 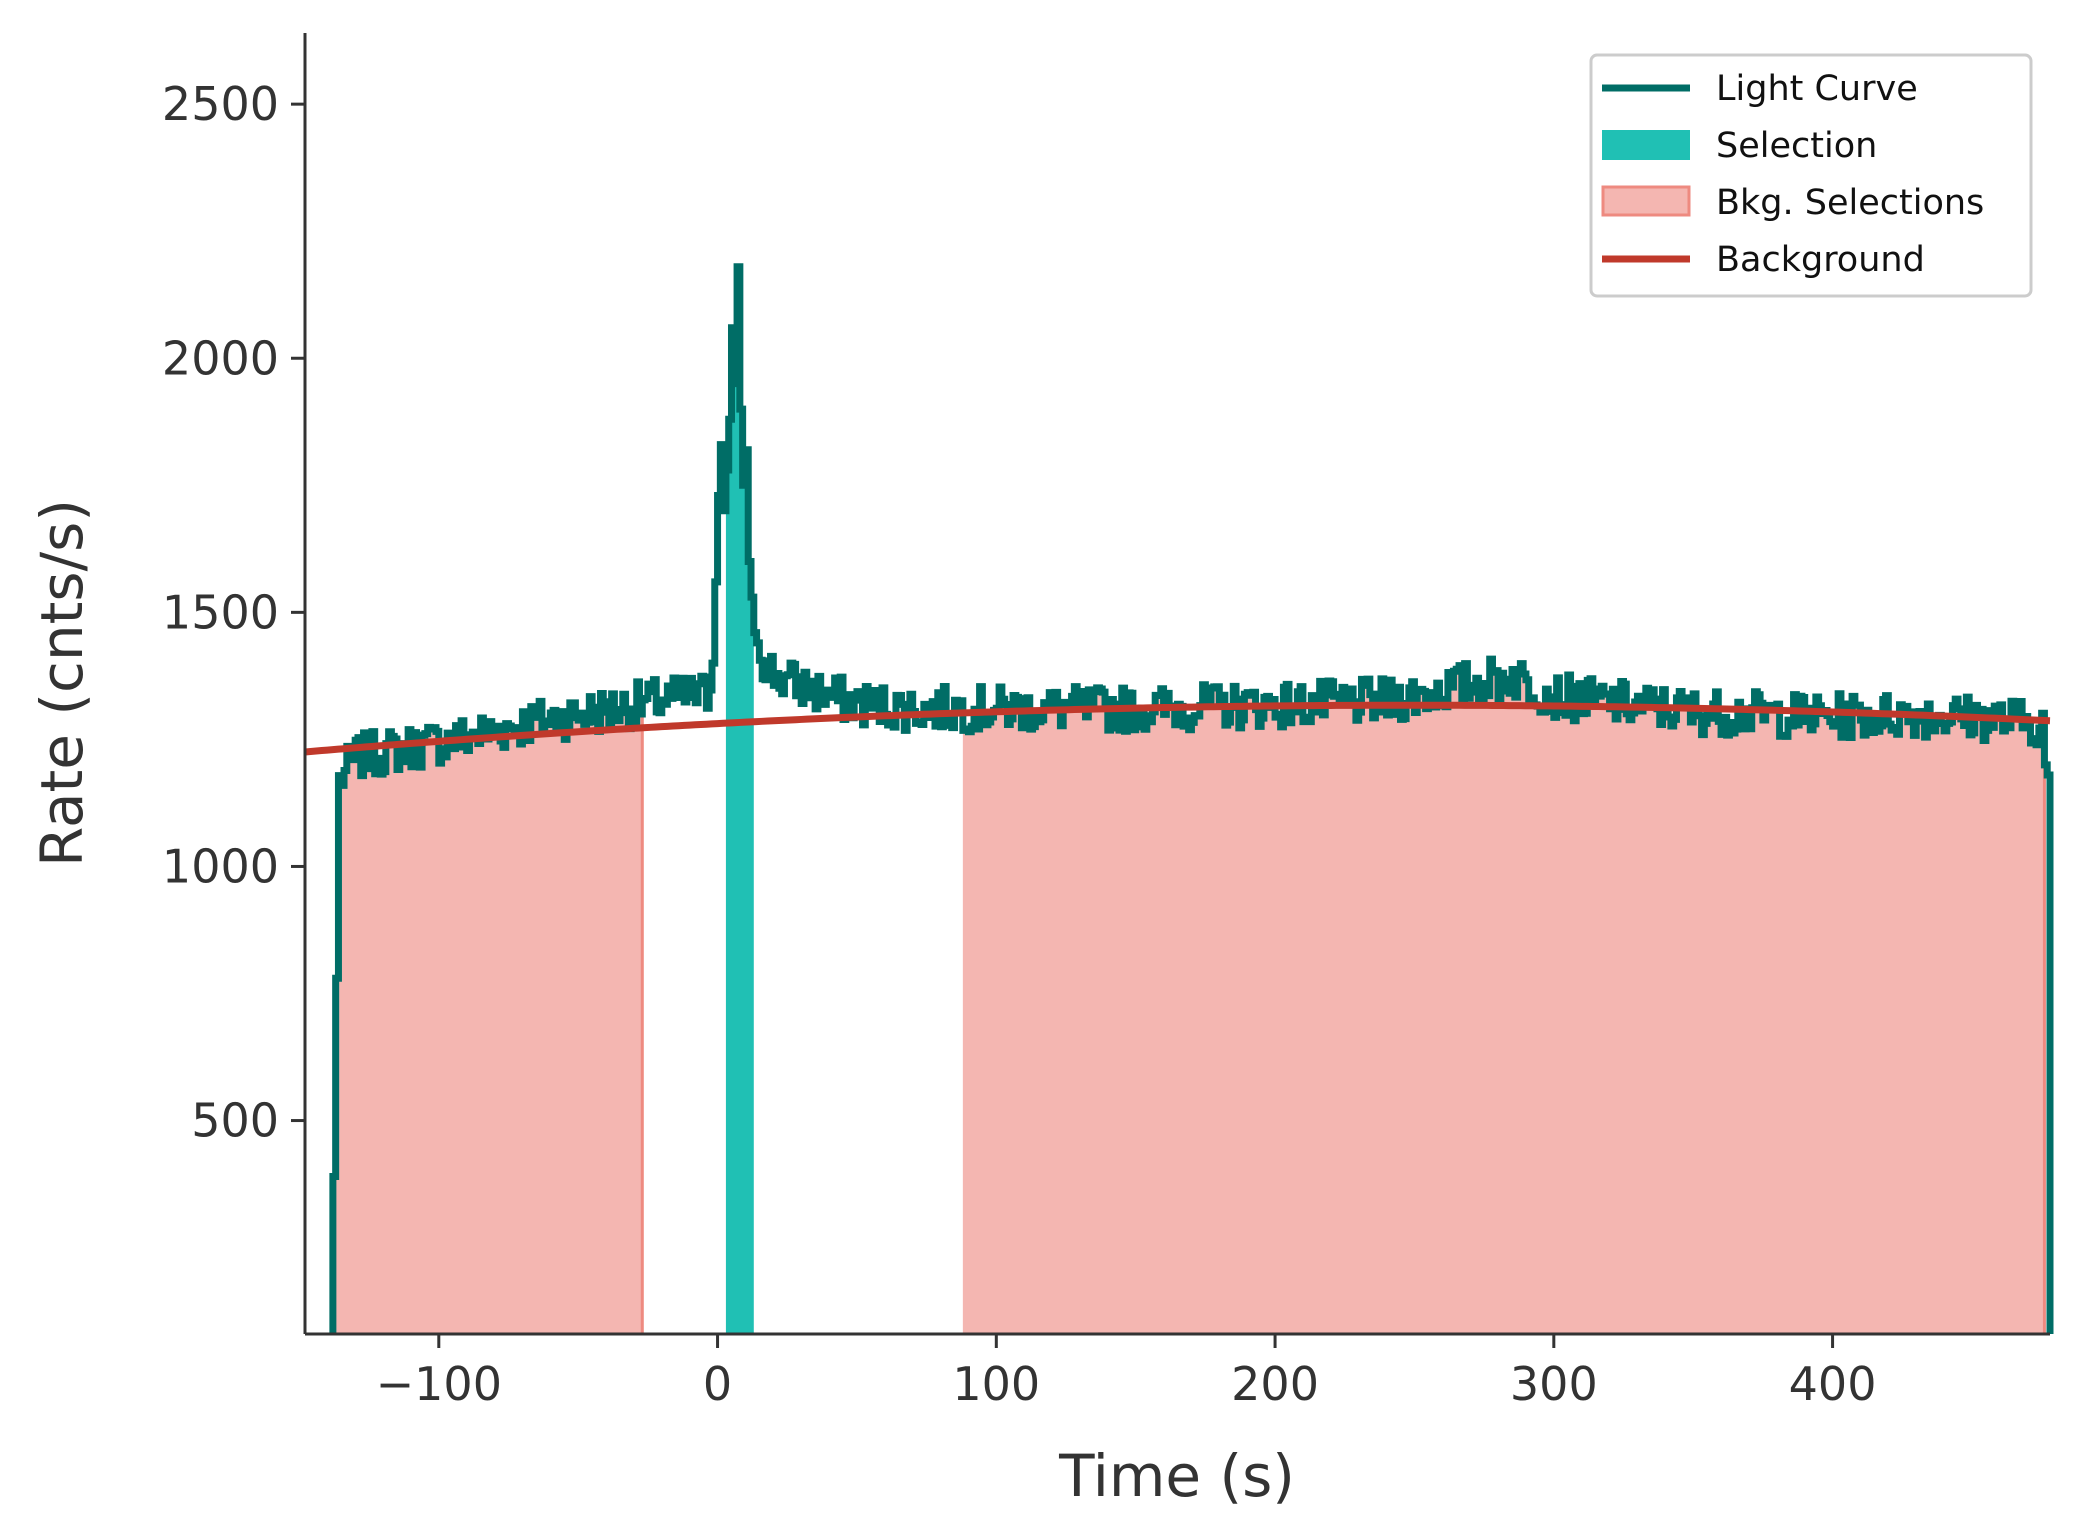 I want to click on legend-label-light-curve: Light Curve, so click(x=1817, y=89).